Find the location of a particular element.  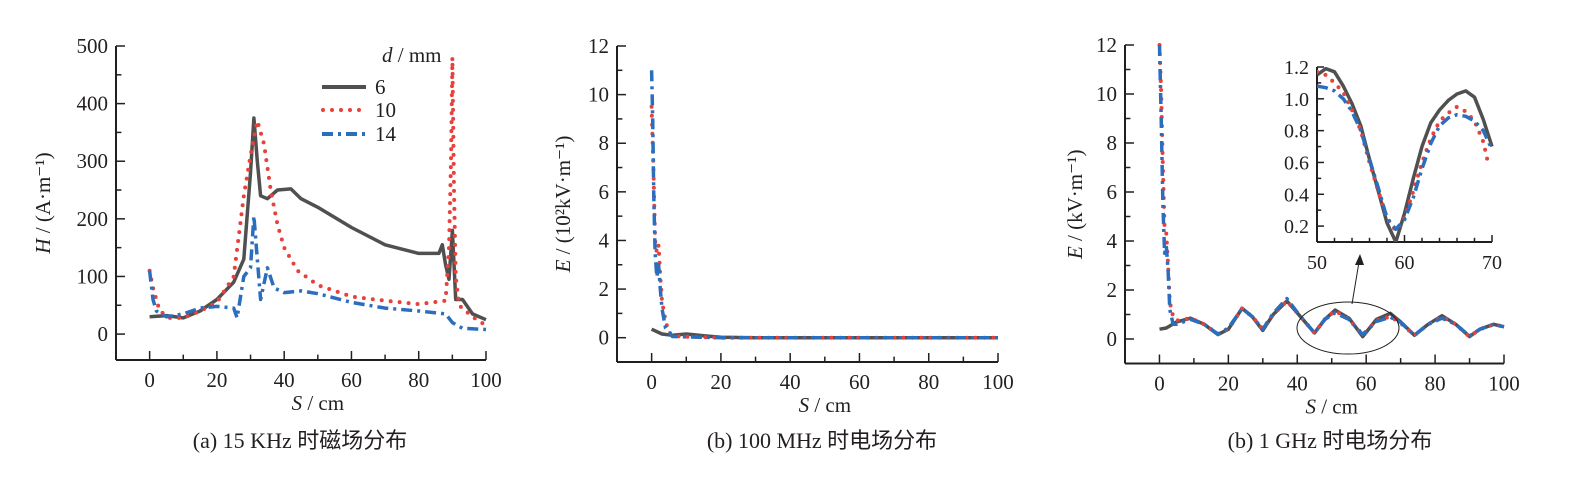

inset-y-tick-label: 0.8 is located at coordinates (1296, 132).